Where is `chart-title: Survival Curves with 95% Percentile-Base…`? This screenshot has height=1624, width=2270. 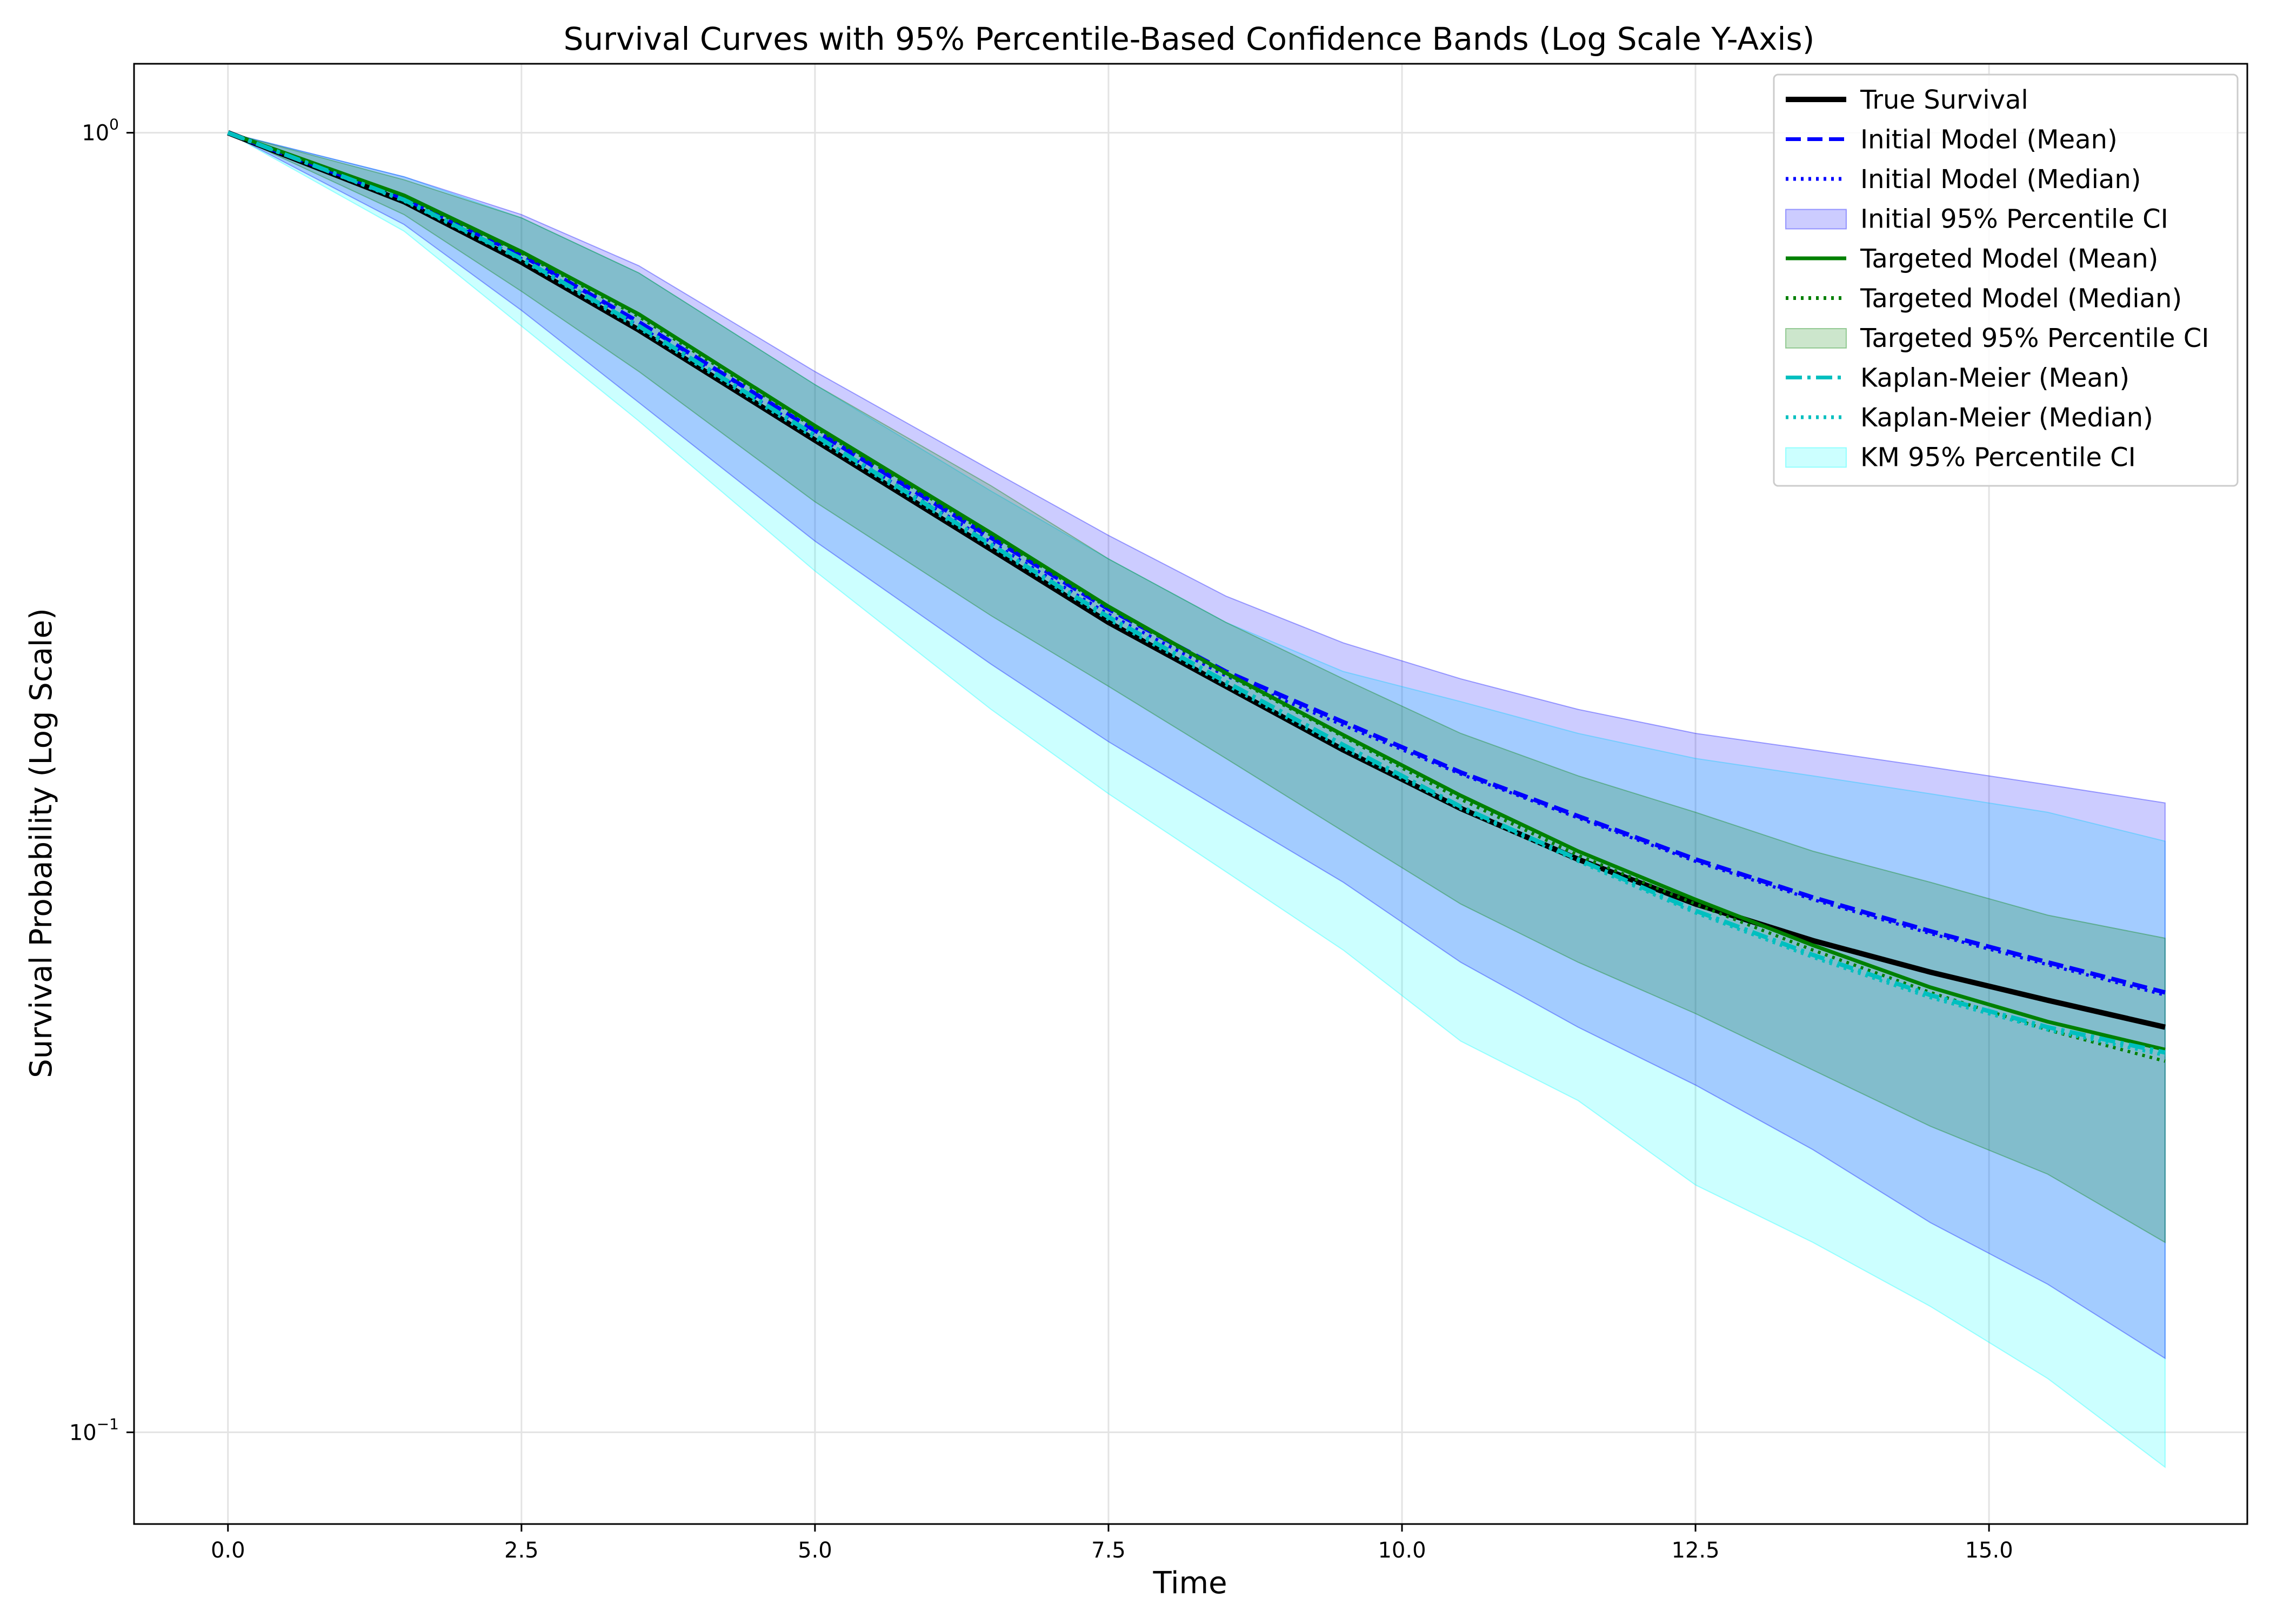 chart-title: Survival Curves with 95% Percentile-Base… is located at coordinates (1189, 39).